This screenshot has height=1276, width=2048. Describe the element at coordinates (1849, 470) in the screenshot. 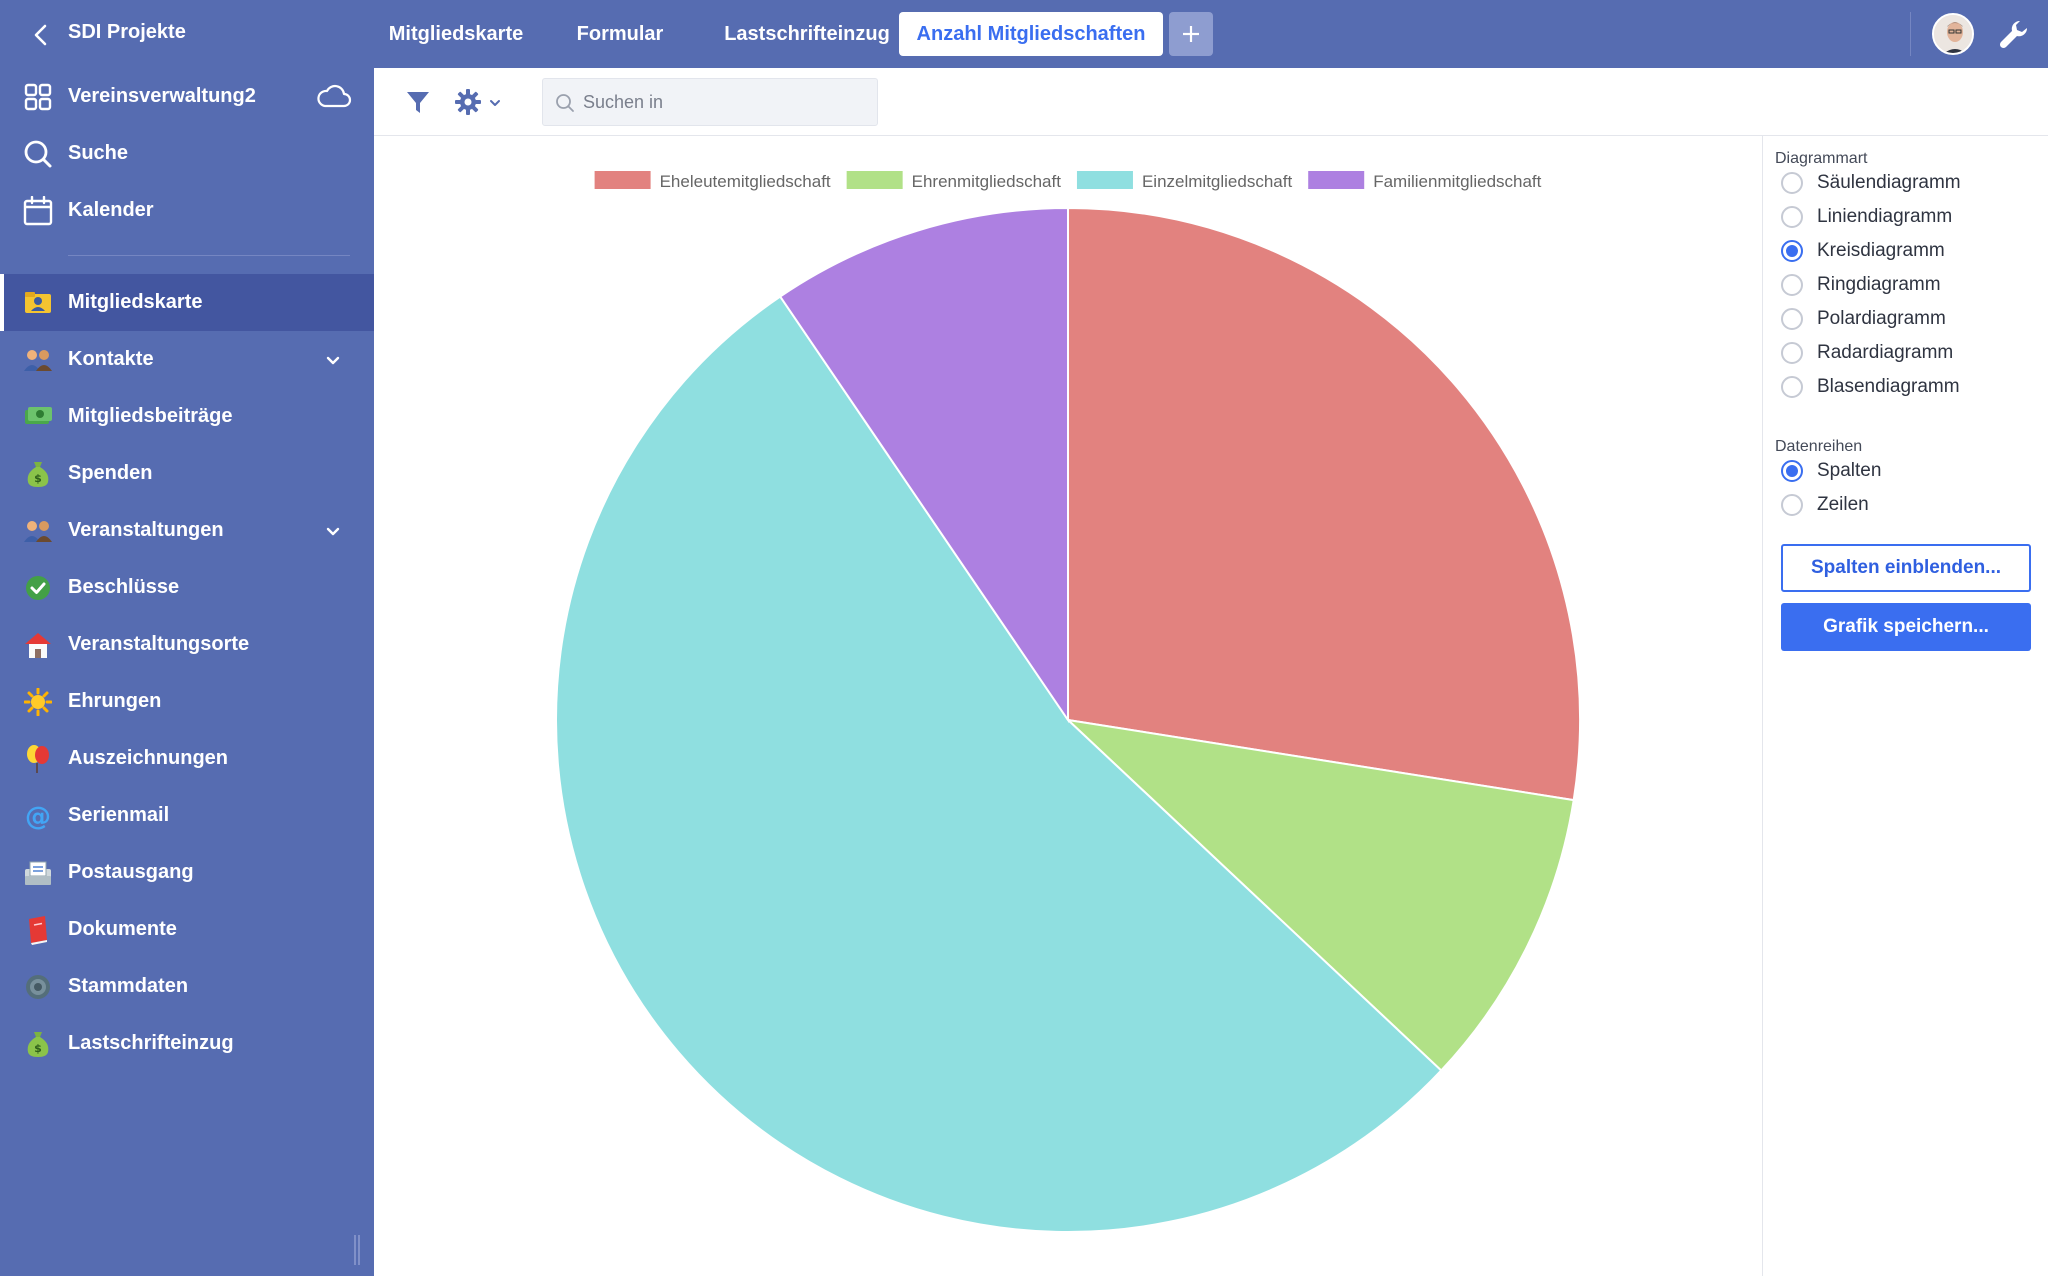

I see `radio-label: Spalten` at that location.